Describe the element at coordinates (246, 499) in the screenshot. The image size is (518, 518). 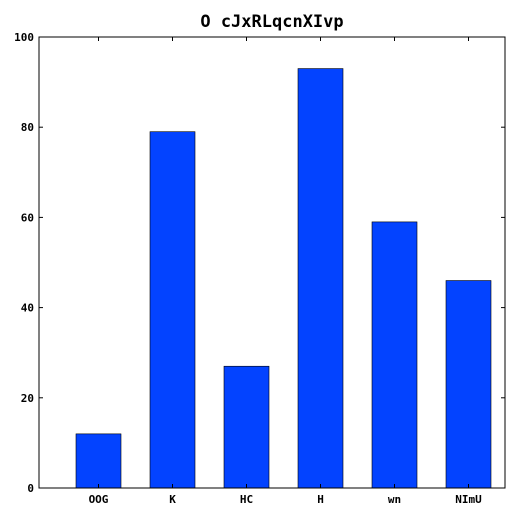
I see `x-tick-label: HC` at that location.